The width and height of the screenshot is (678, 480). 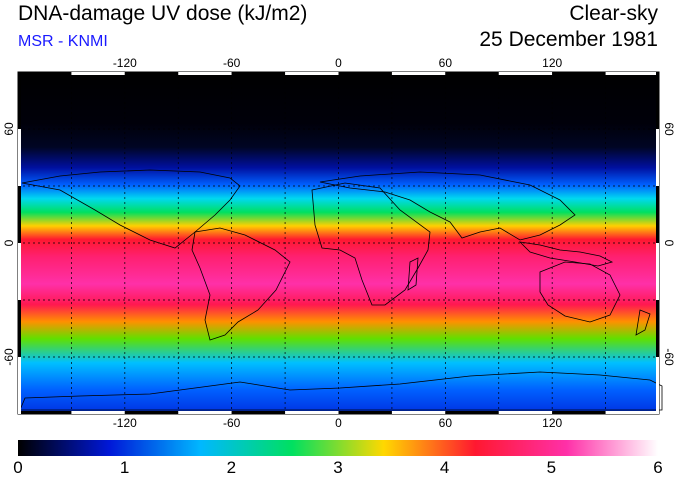 What do you see at coordinates (445, 423) in the screenshot?
I see `lon-label-bottom: 60` at bounding box center [445, 423].